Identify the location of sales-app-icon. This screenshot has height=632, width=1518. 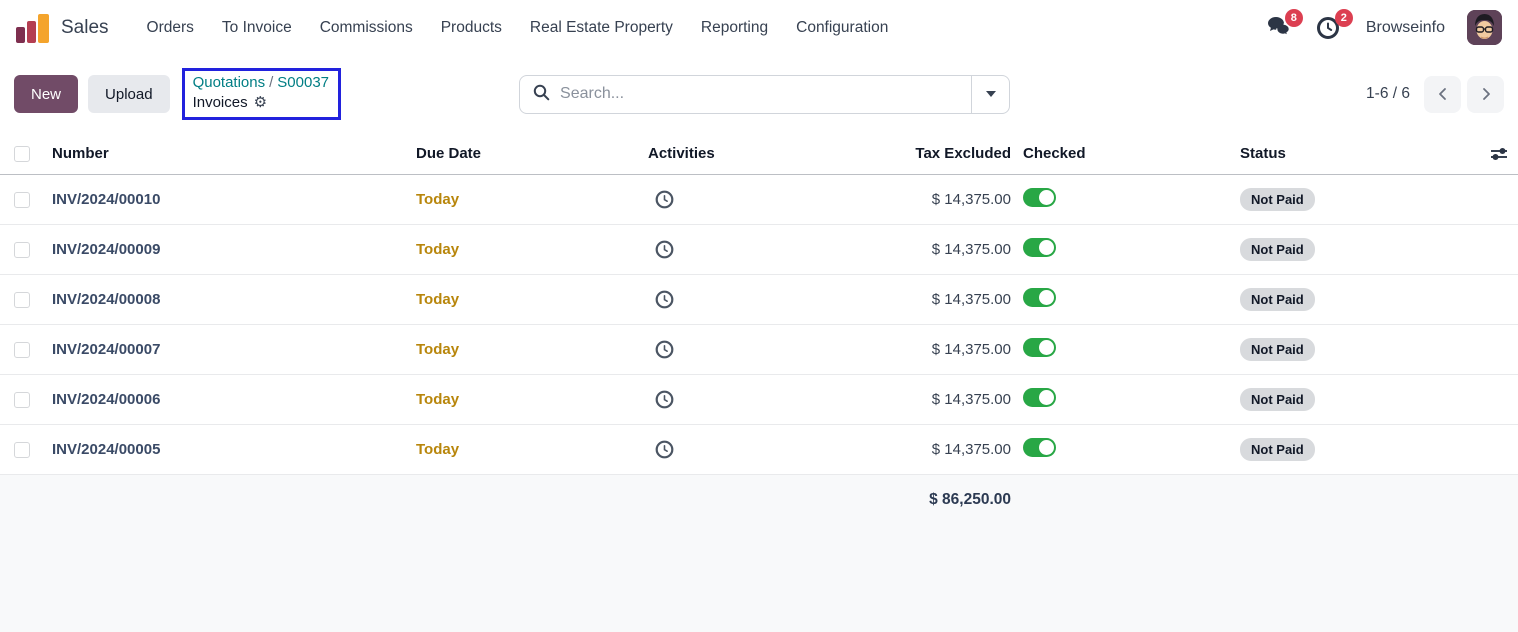
(32, 28).